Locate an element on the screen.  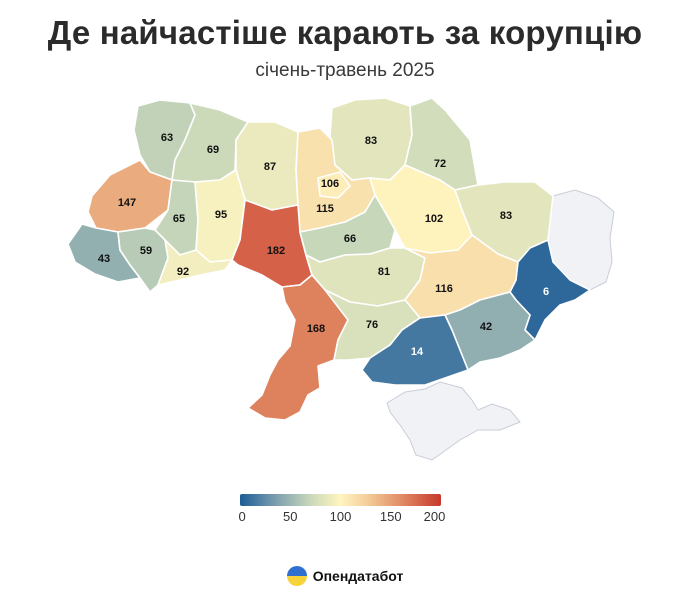
region-kyiv-city is located at coordinates (334, 185).